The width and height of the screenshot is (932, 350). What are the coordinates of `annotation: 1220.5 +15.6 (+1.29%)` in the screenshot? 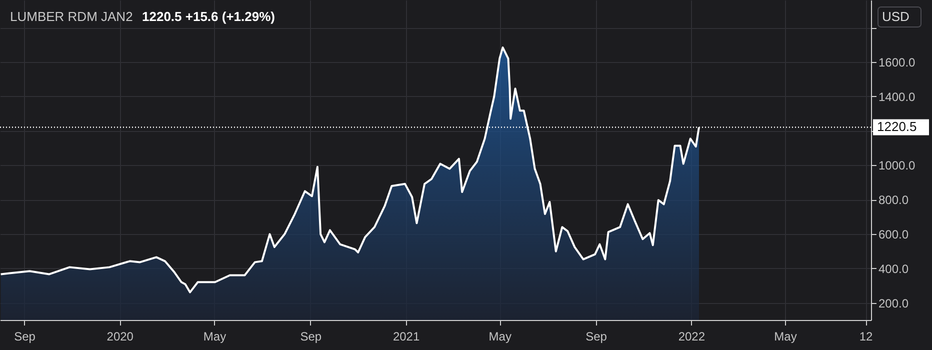 It's located at (208, 16).